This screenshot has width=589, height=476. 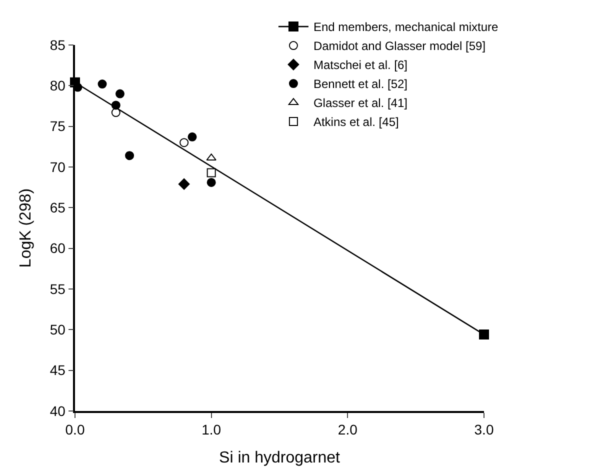 What do you see at coordinates (484, 430) in the screenshot?
I see `x-tick-label: 3.0` at bounding box center [484, 430].